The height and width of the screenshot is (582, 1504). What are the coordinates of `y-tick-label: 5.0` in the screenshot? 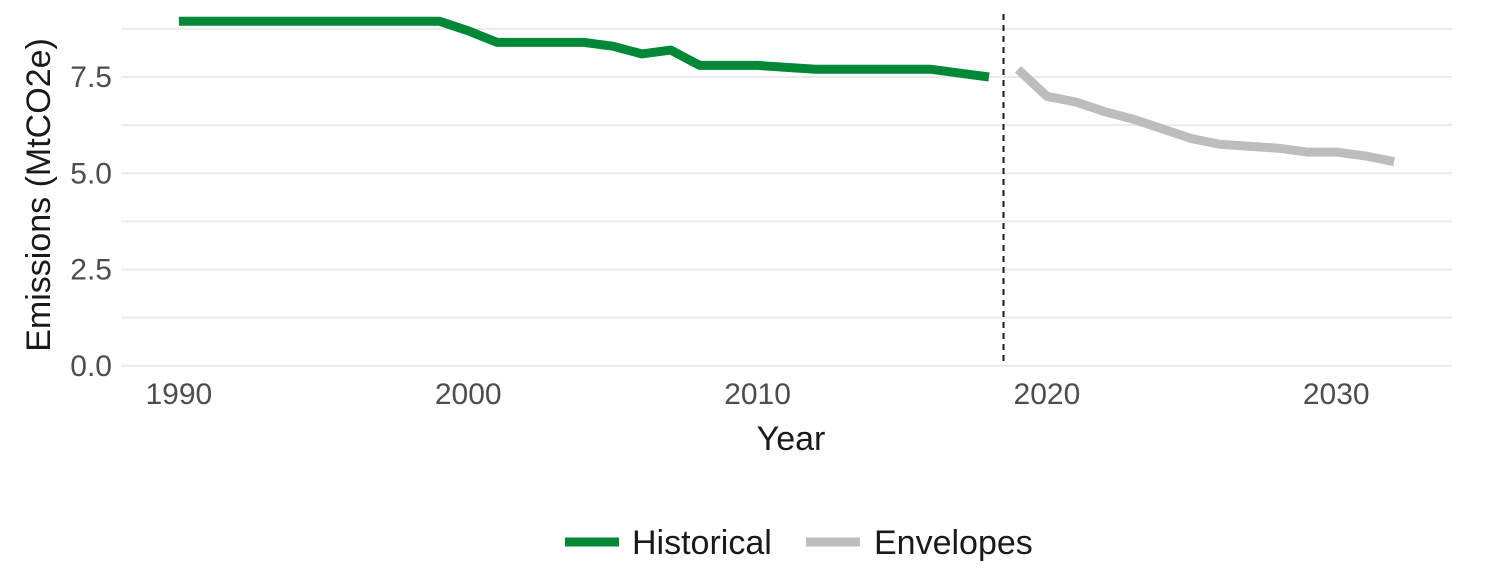 It's located at (91, 173).